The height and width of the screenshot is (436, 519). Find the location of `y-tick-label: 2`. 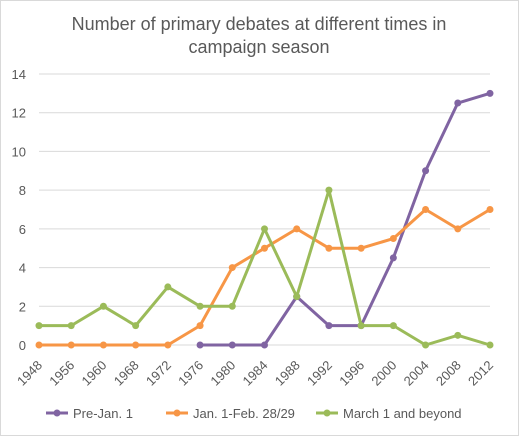

y-tick-label: 2 is located at coordinates (22, 306).